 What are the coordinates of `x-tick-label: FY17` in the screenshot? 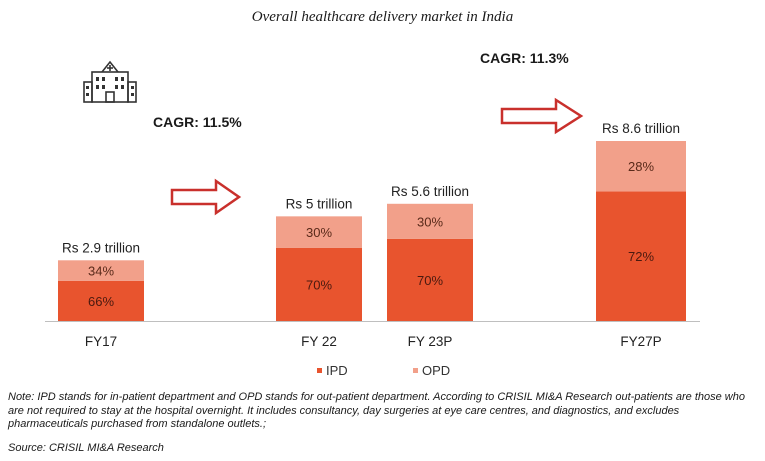 It's located at (101, 341).